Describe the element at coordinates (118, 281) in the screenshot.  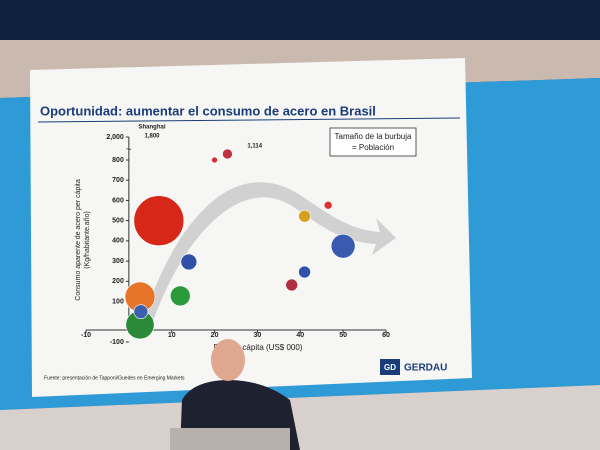
I see `y-tick-label: 200` at that location.